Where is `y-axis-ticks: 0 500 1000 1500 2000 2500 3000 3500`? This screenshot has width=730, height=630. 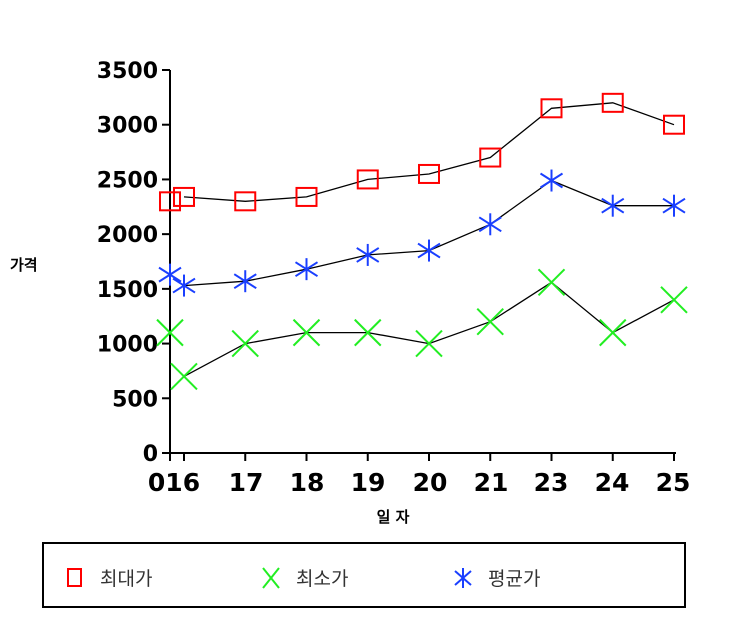
y-axis-ticks: 0 500 1000 1500 2000 2500 3000 3500 is located at coordinates (133, 263).